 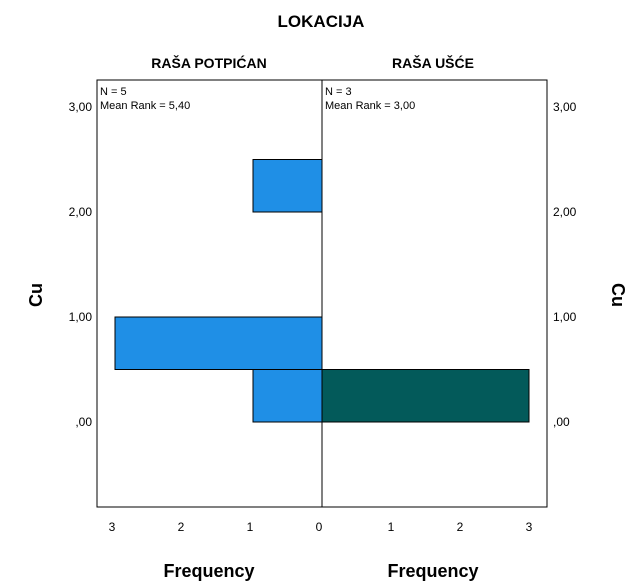 I want to click on y-tick-labels-left: 3,00 2,00 1,00 ,00, so click(x=81, y=264).